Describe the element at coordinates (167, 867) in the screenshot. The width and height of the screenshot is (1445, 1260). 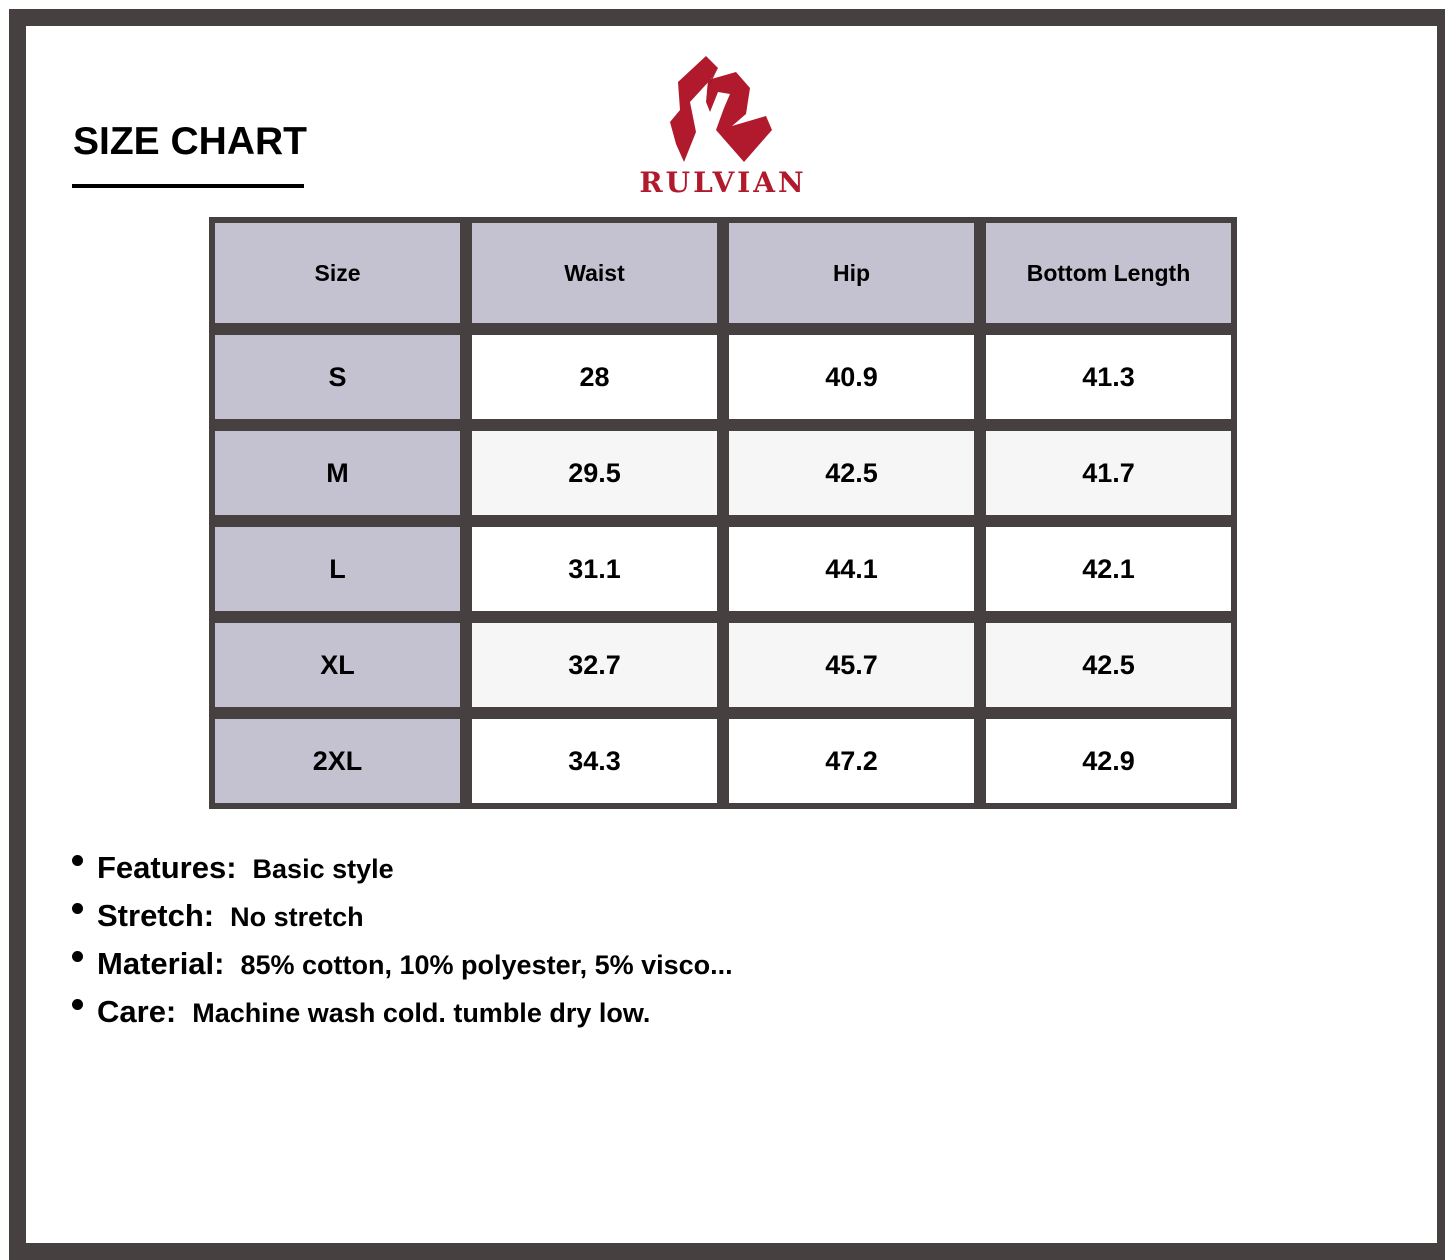
I see `spec-label: Features:` at that location.